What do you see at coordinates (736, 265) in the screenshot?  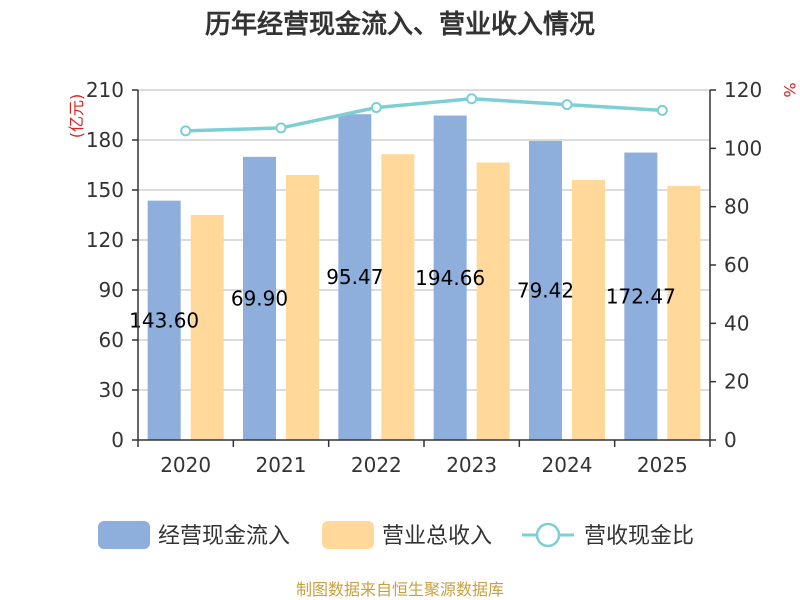 I see `right-tick-label: 60` at bounding box center [736, 265].